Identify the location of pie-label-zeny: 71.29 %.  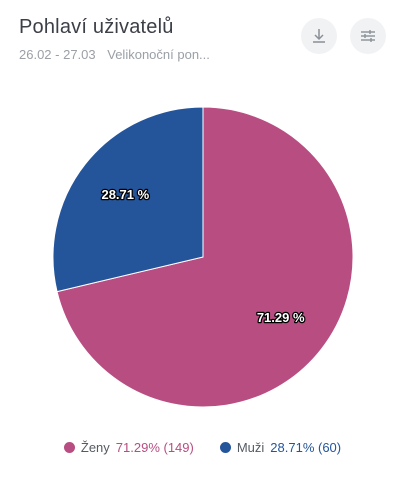
(281, 317).